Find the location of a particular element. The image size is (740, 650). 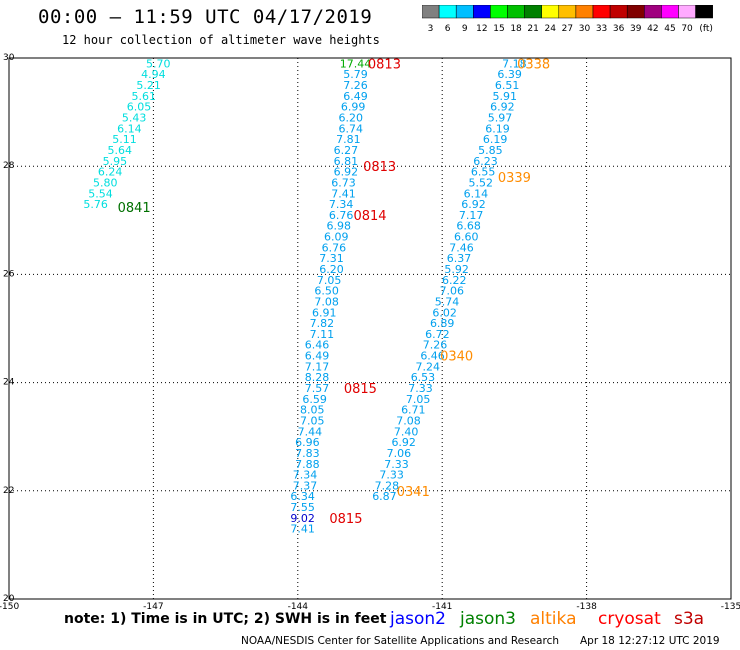

swh-data-label: 6.20 is located at coordinates (331, 269).